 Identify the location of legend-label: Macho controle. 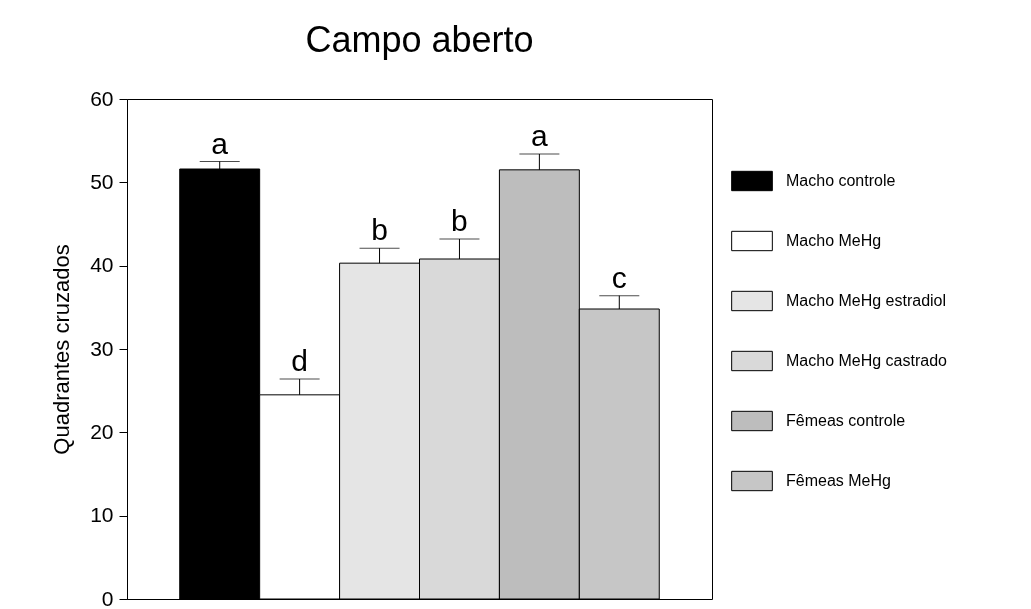
(841, 180).